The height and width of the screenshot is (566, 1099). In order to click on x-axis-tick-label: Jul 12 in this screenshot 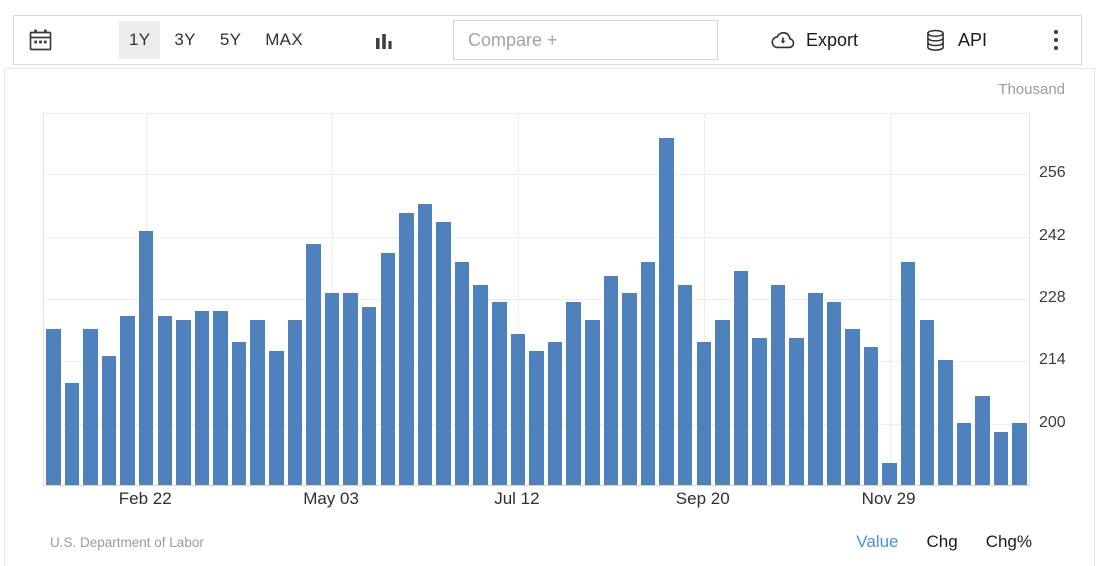, I will do `click(517, 498)`.